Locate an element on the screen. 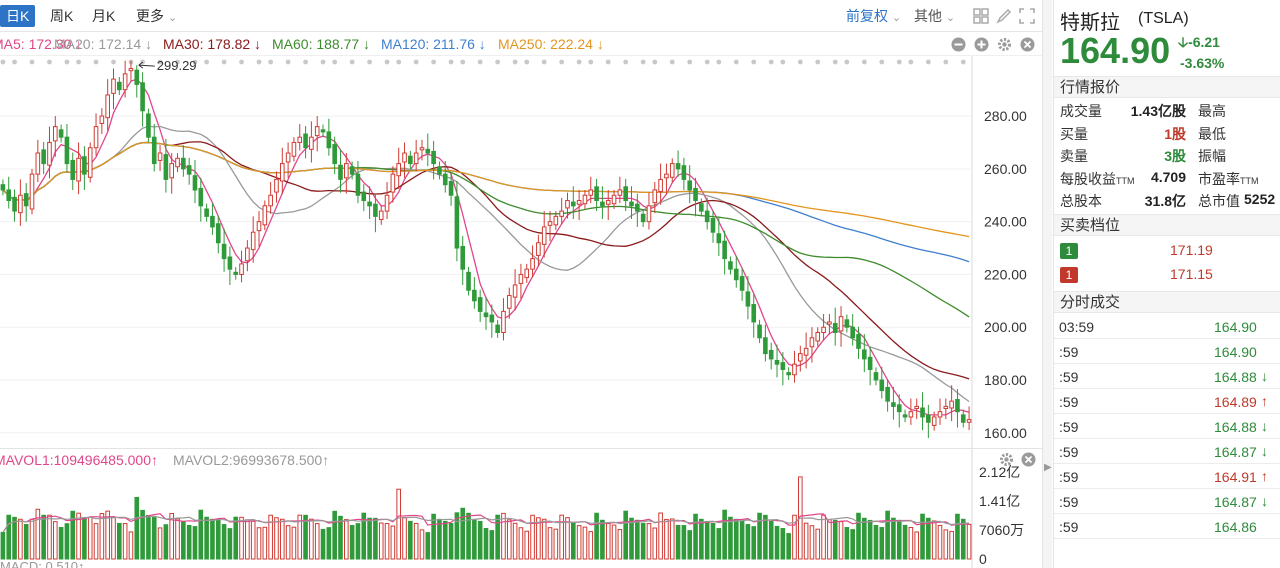  draw-pen-icon is located at coordinates (1004, 16).